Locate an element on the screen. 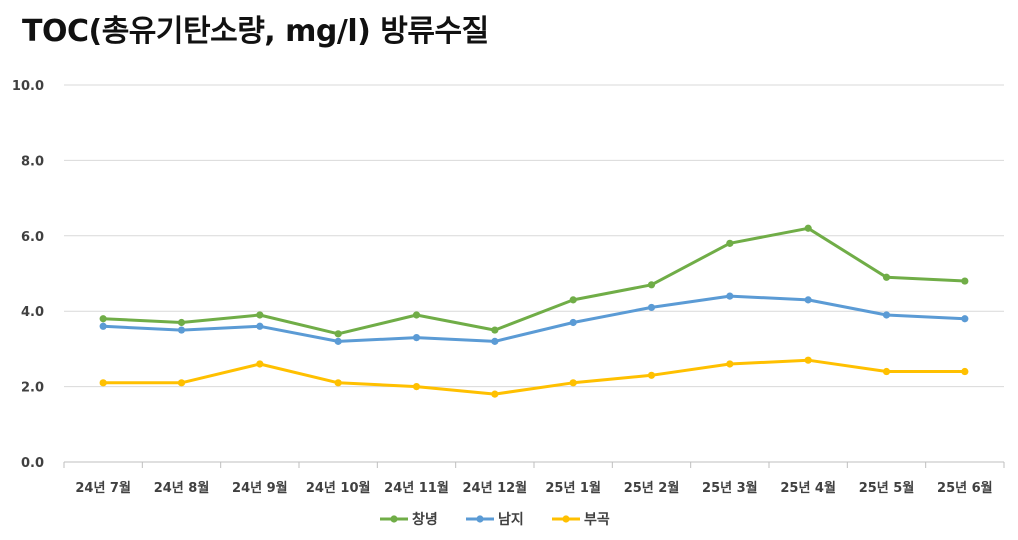 The width and height of the screenshot is (1018, 540). legend: 창녕 남지 부곡 is located at coordinates (495, 519).